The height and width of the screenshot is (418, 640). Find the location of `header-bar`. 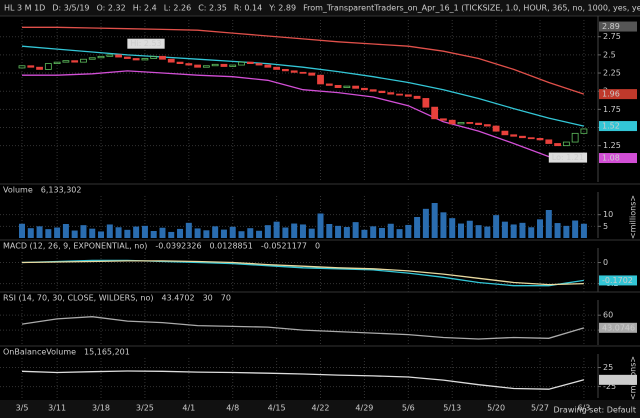

header-bar is located at coordinates (320, 8).